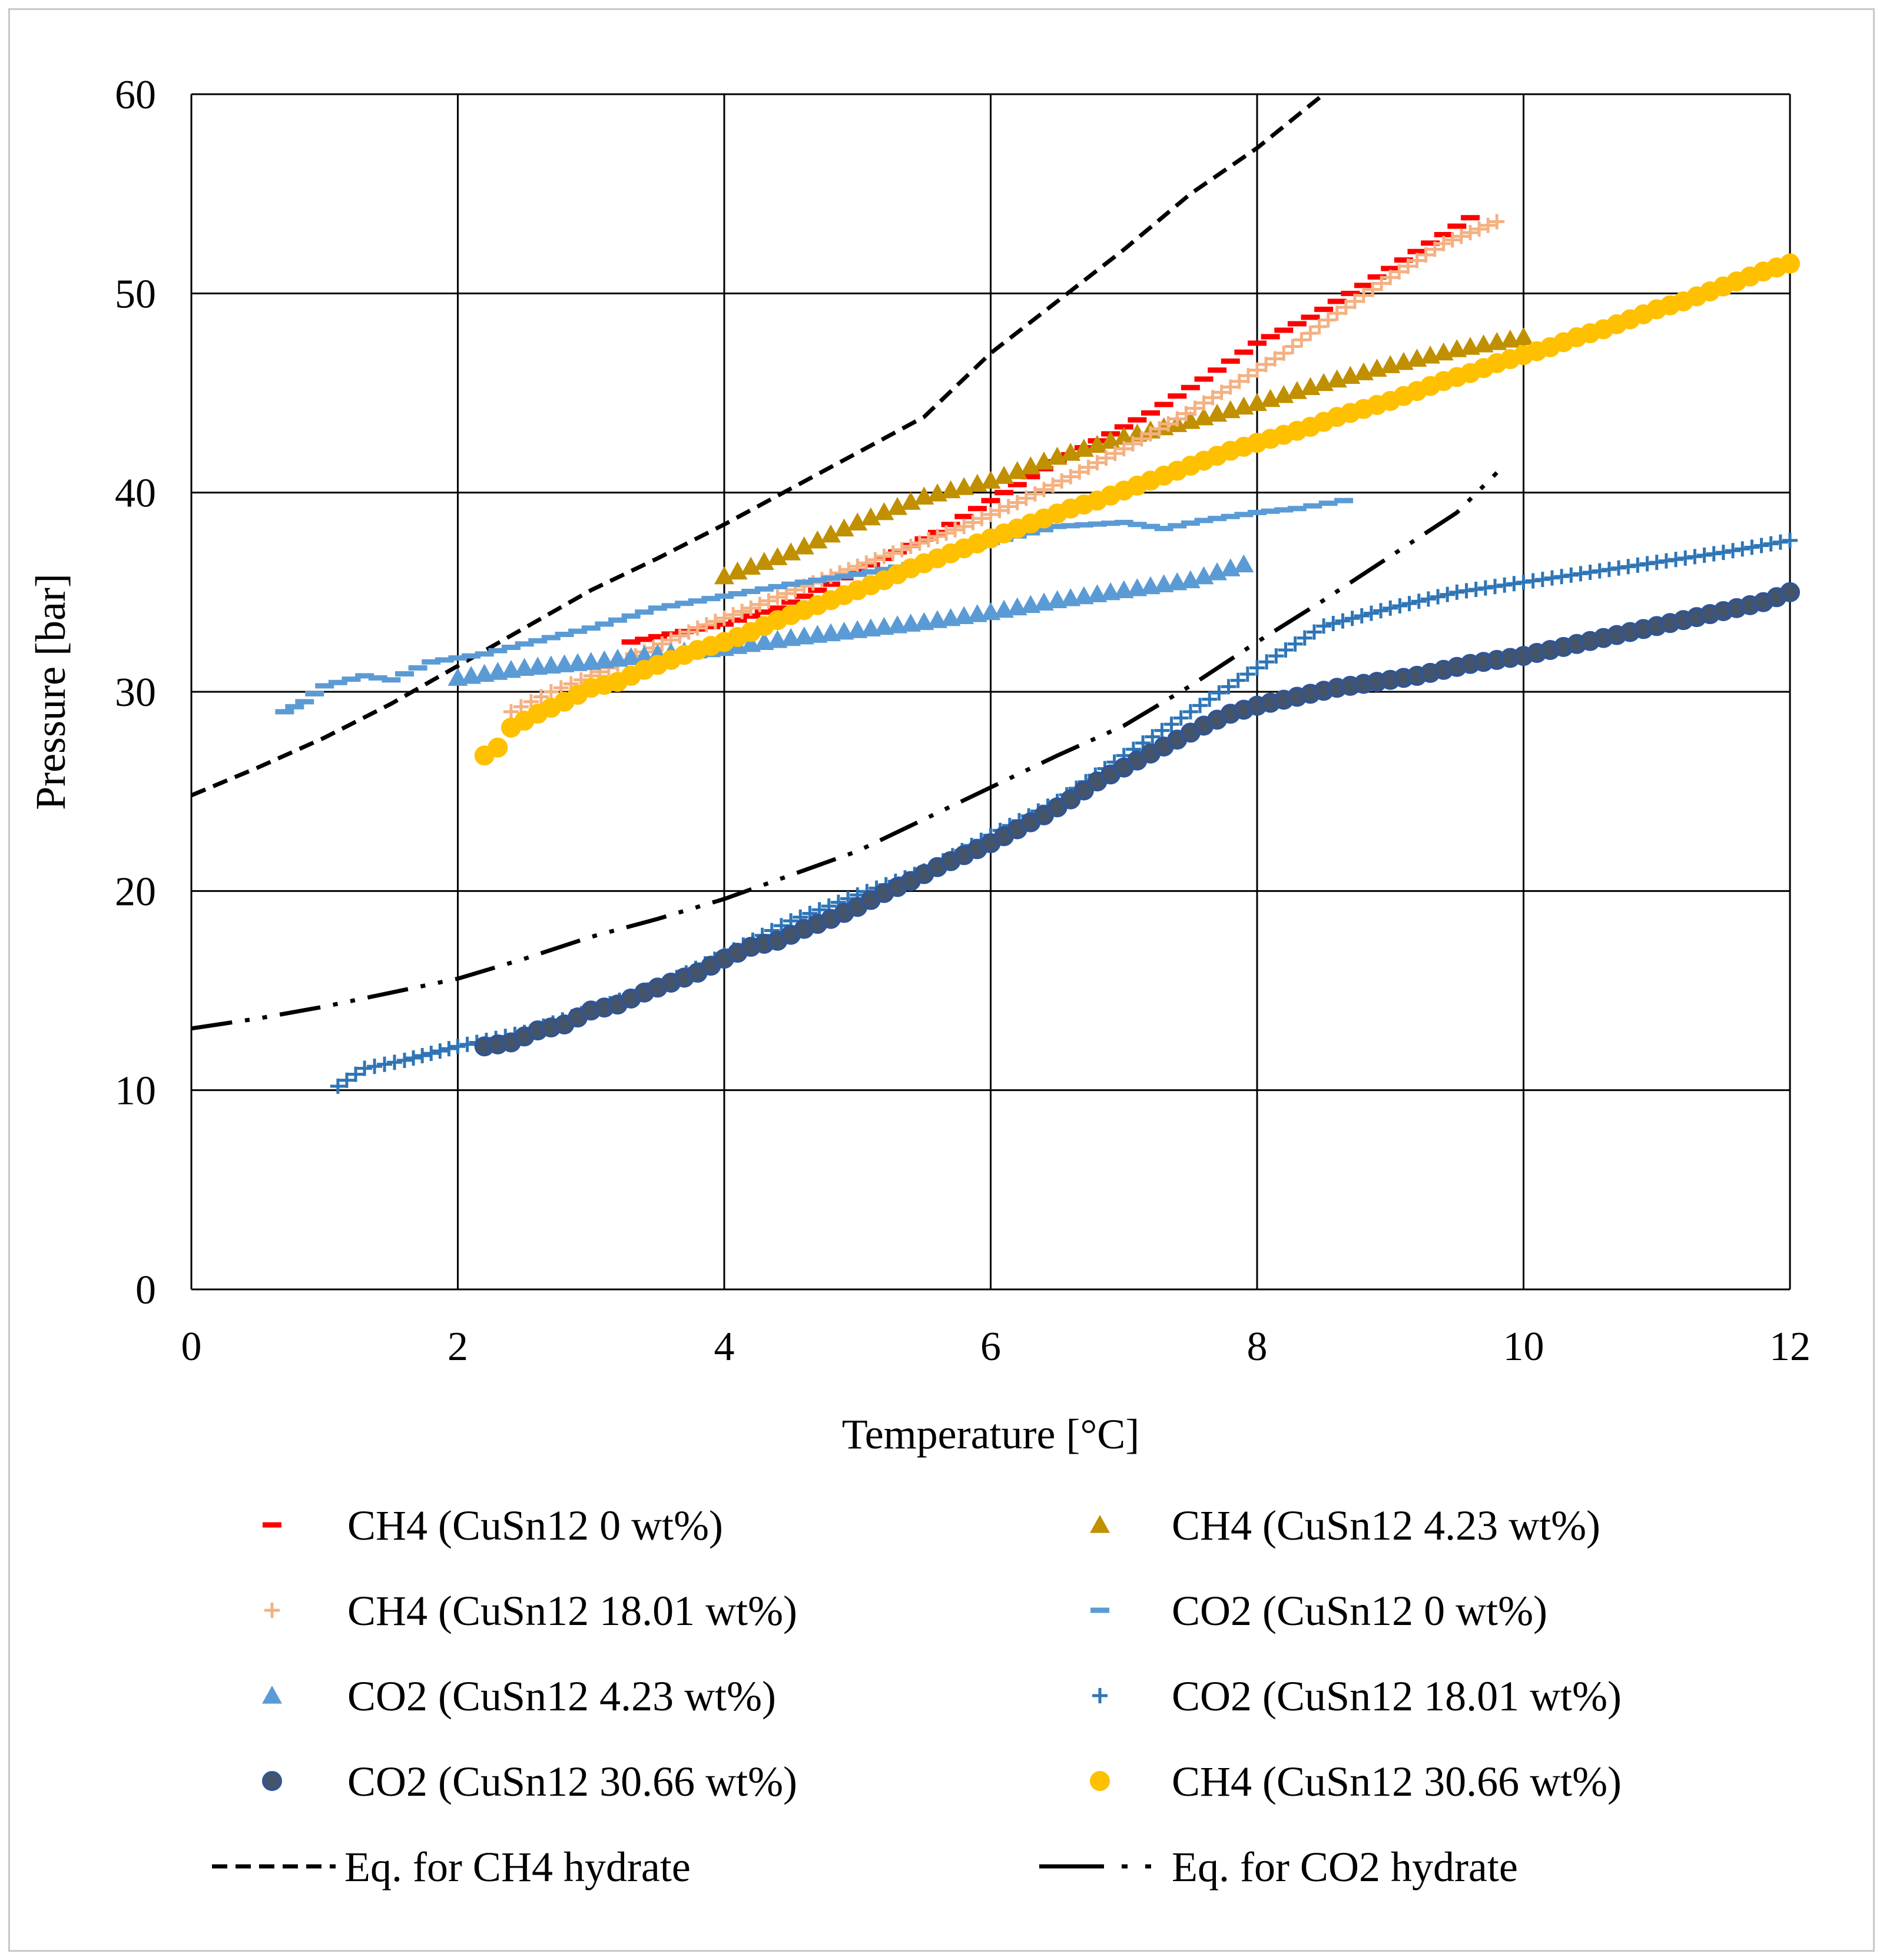  I want to click on x-axis-label: Temperature [°C], so click(991, 1434).